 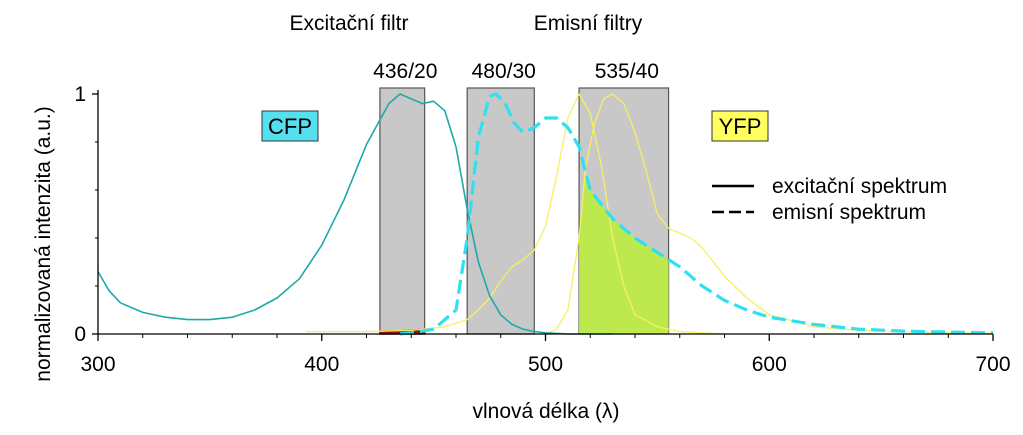 What do you see at coordinates (829, 199) in the screenshot?
I see `legend: excitační spektrum emisní spektrum` at bounding box center [829, 199].